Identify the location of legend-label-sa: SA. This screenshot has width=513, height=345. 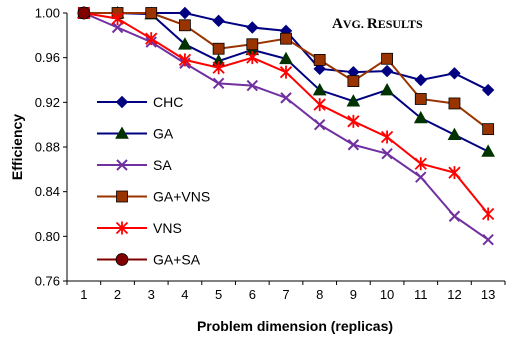
(162, 165).